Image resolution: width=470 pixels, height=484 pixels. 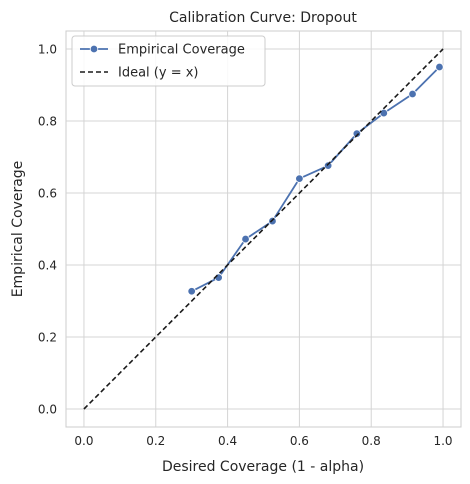 I want to click on legend-label-empirical: Empirical Coverage, so click(x=181, y=50).